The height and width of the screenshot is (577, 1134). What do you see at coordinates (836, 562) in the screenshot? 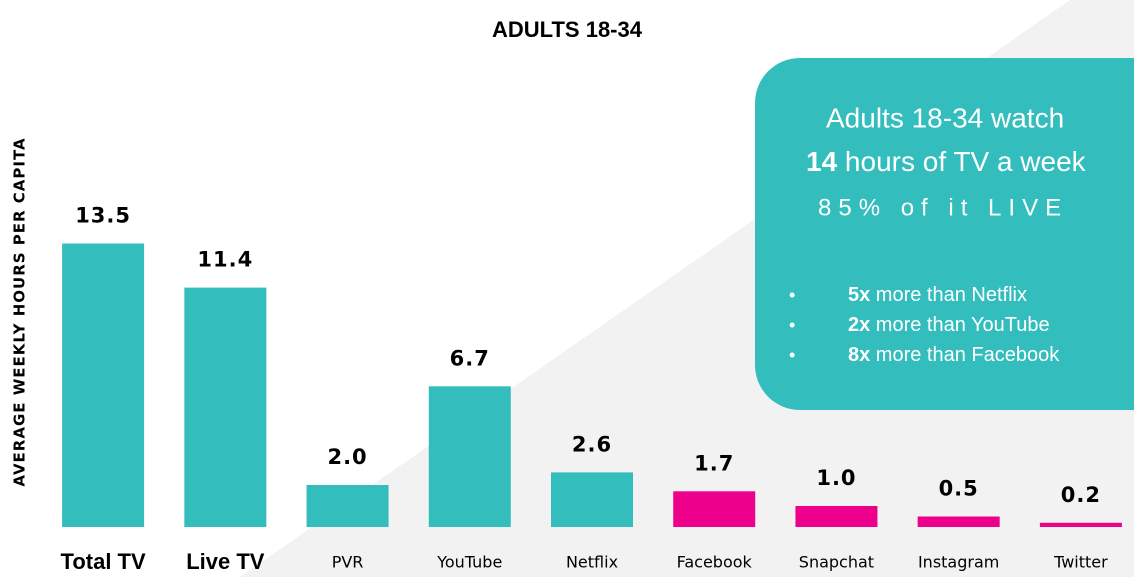
I see `x-tick-label: Snapchat` at bounding box center [836, 562].